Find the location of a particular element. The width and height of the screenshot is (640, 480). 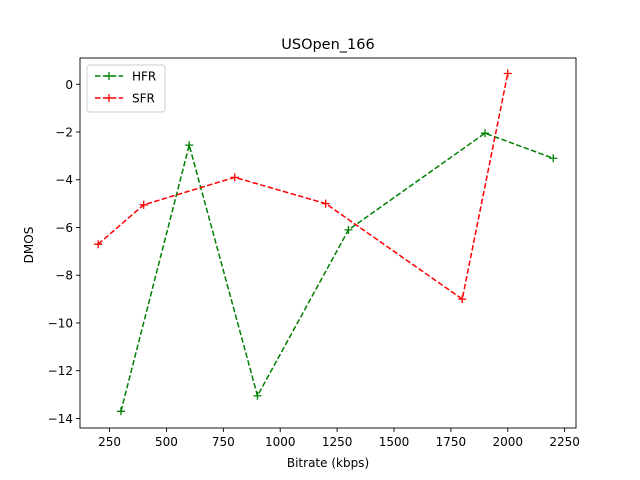

y-tick-label: −10 is located at coordinates (60, 323).